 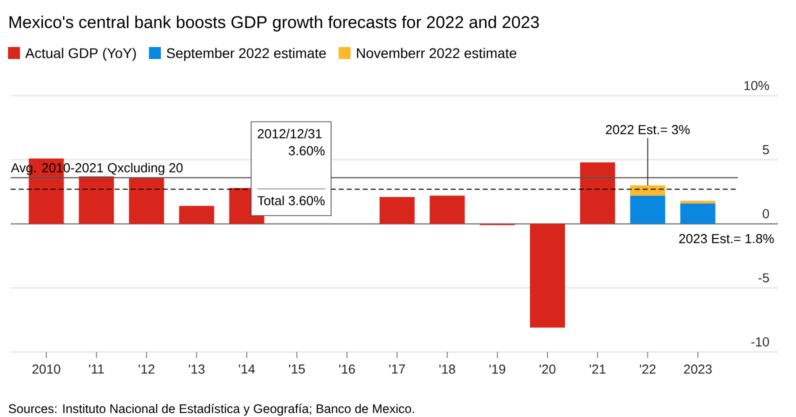 I want to click on x-tick-label: '17, so click(x=397, y=369).